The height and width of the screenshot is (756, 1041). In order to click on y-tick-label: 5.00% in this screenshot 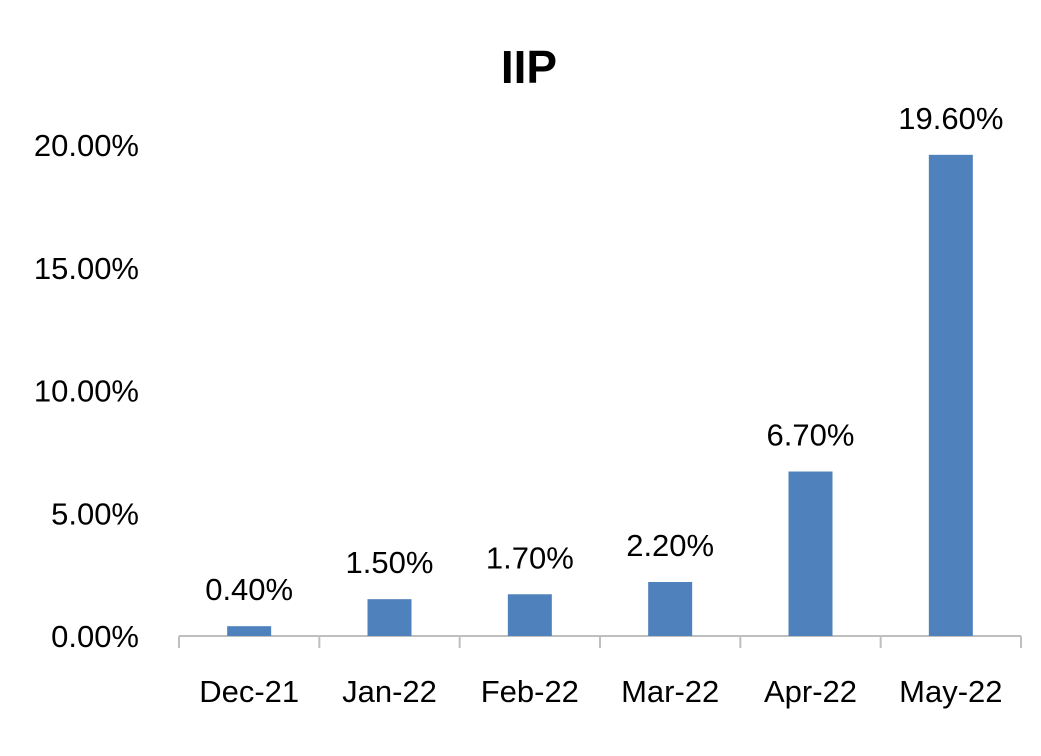, I will do `click(95, 513)`.